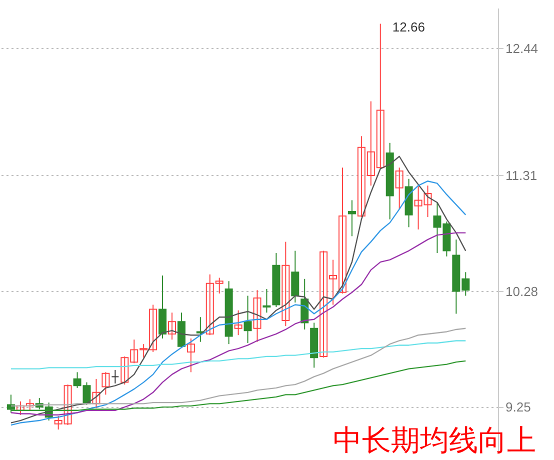  I want to click on annotation: 12.66, so click(408, 27).